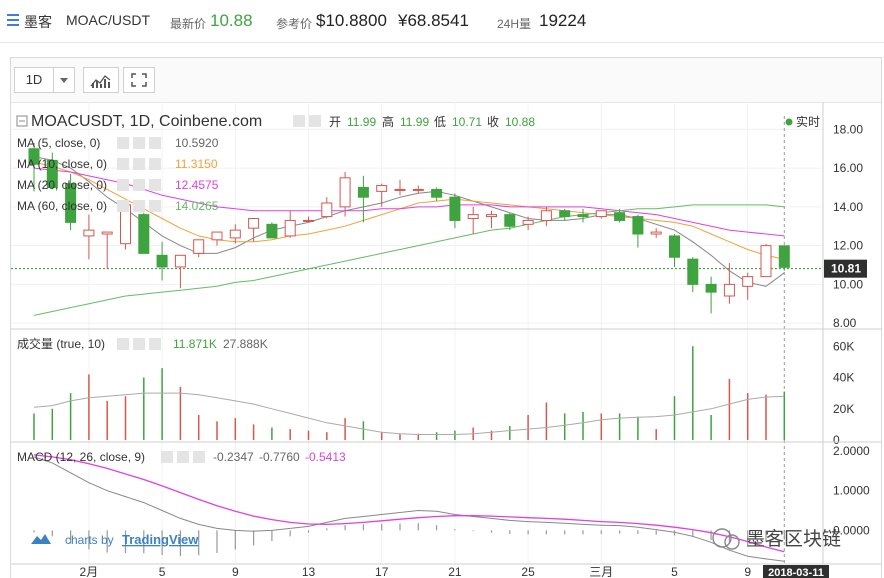 This screenshot has width=884, height=578. I want to click on macd-line-value: -0.7760, so click(279, 457).